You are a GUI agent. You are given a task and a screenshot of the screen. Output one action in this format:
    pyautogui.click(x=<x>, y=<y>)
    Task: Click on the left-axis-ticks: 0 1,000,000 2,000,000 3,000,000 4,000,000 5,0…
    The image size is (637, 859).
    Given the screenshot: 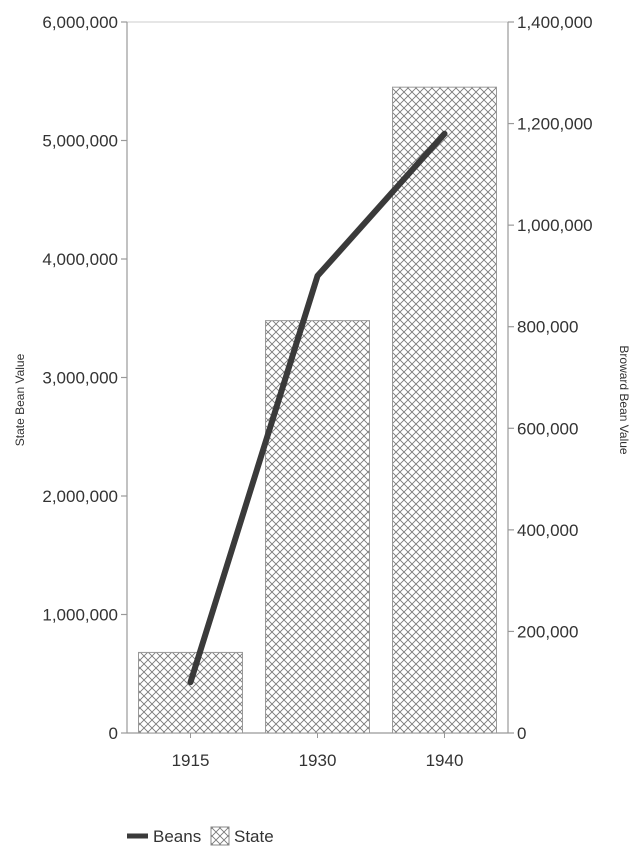 What is the action you would take?
    pyautogui.click(x=84, y=378)
    